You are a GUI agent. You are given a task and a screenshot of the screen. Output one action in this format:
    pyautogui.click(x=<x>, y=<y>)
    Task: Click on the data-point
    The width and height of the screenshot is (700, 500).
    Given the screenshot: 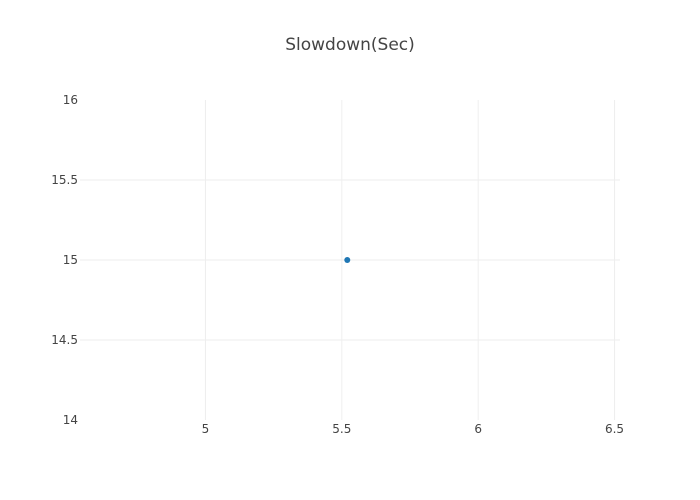 What is the action you would take?
    pyautogui.click(x=347, y=260)
    